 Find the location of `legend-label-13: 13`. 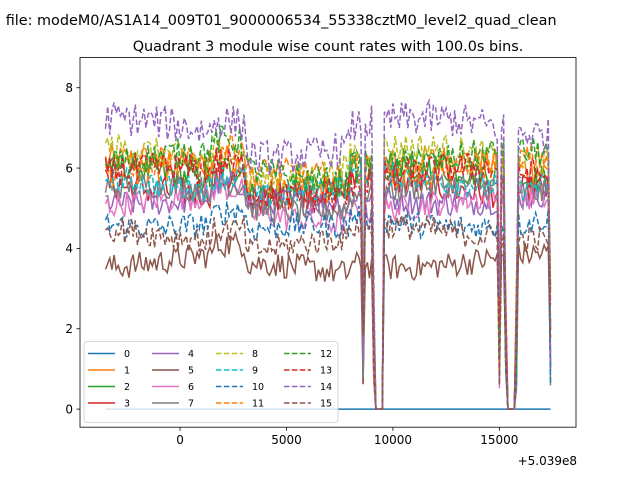

legend-label-13: 13 is located at coordinates (326, 371).